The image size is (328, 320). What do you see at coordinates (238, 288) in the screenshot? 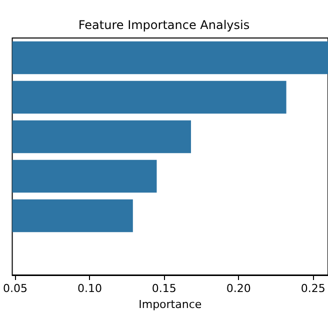
I see `x-tick-label: 0.20` at bounding box center [238, 288].